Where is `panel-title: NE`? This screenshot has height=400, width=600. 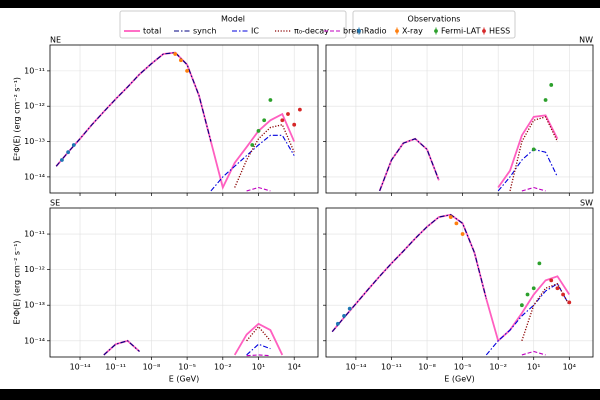
panel-title: NE is located at coordinates (55, 40).